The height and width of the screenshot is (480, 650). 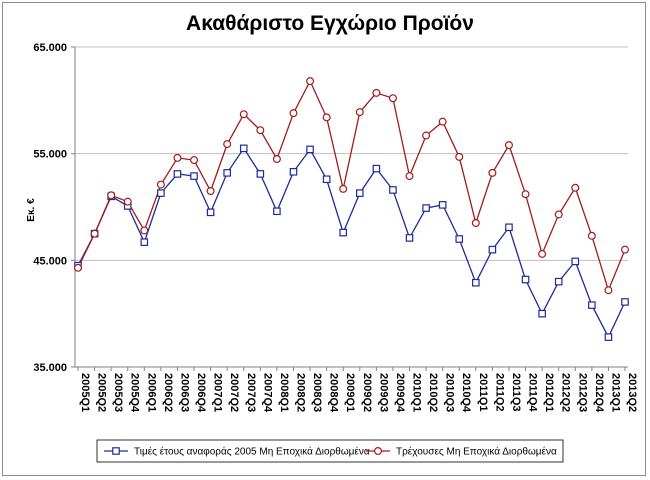 What do you see at coordinates (417, 392) in the screenshot?
I see `x-tick-label: 2010Q1` at bounding box center [417, 392].